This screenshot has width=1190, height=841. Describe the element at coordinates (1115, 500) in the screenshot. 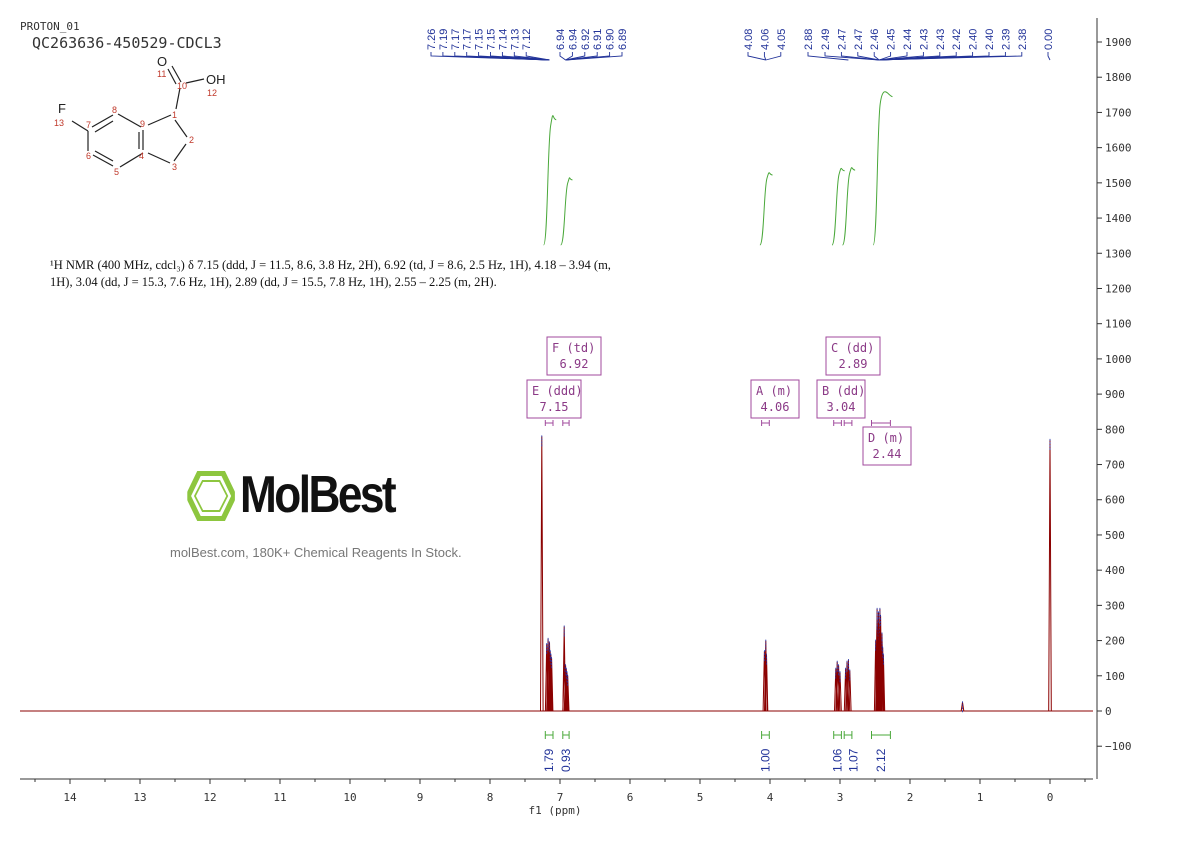

I see `y-tick-label: 600` at that location.